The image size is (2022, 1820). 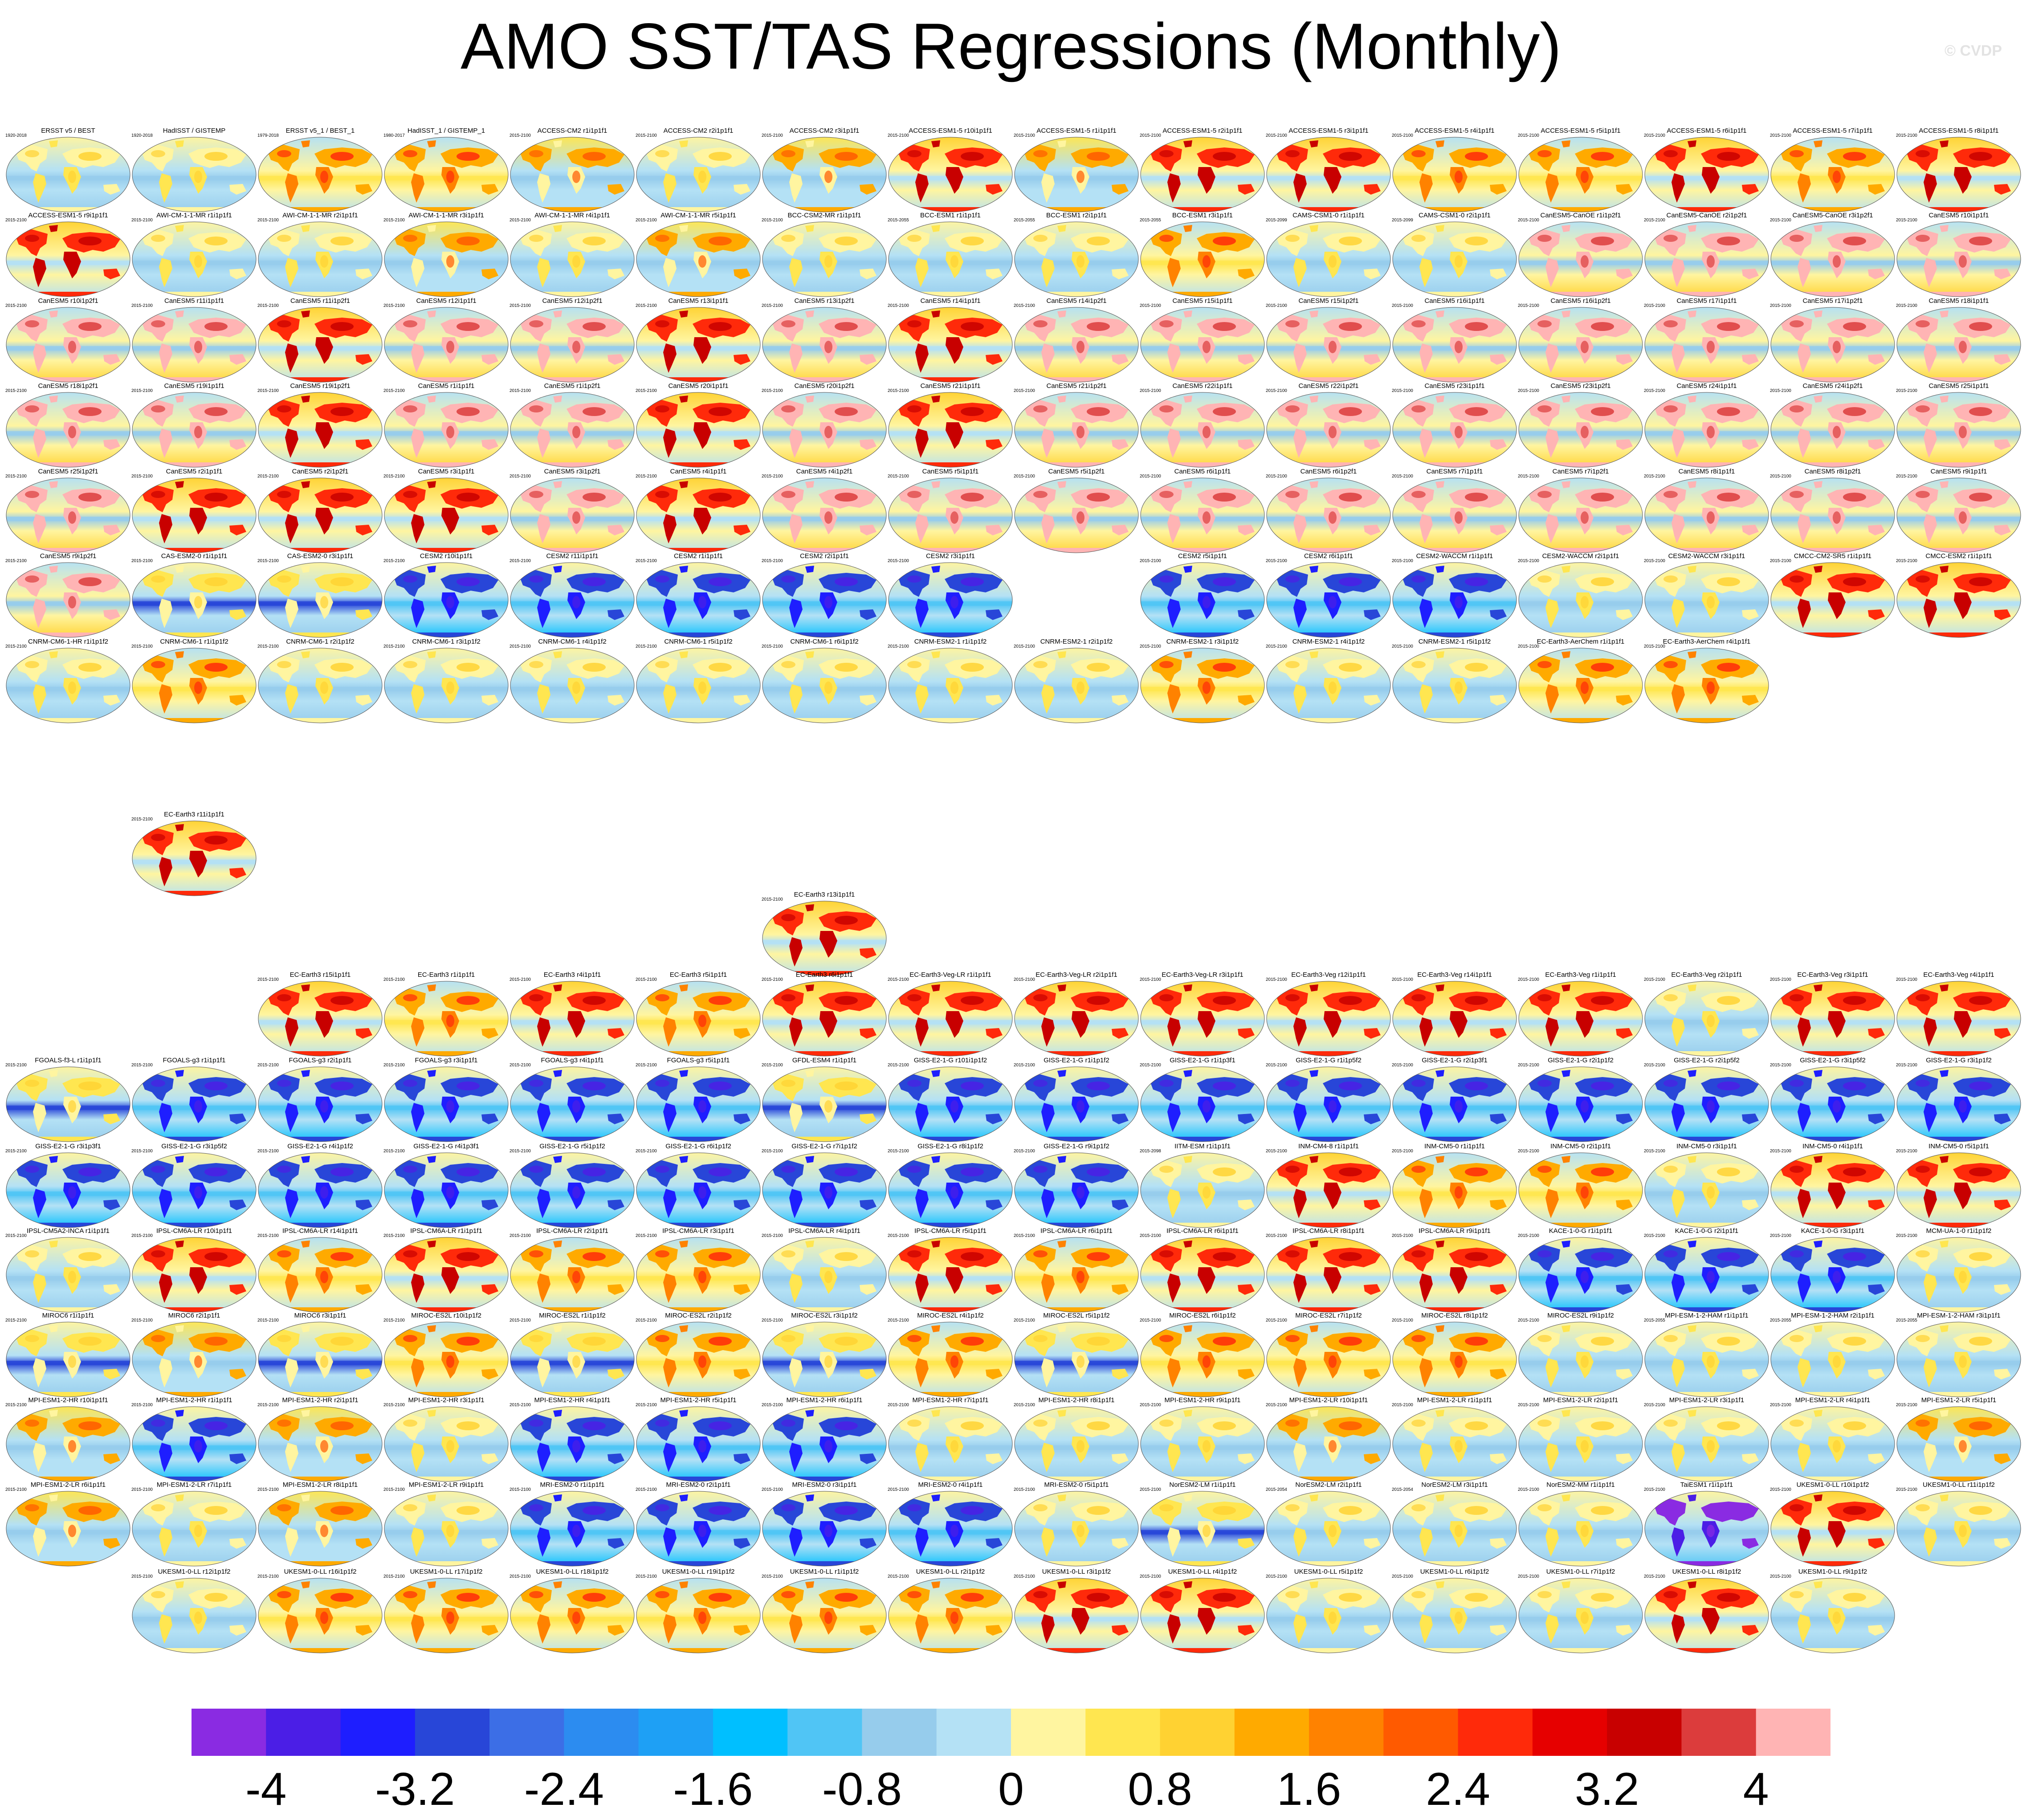 What do you see at coordinates (825, 1099) in the screenshot?
I see `map-panel: GFDL-ESM4 r1i1p1f1 2015-2100` at bounding box center [825, 1099].